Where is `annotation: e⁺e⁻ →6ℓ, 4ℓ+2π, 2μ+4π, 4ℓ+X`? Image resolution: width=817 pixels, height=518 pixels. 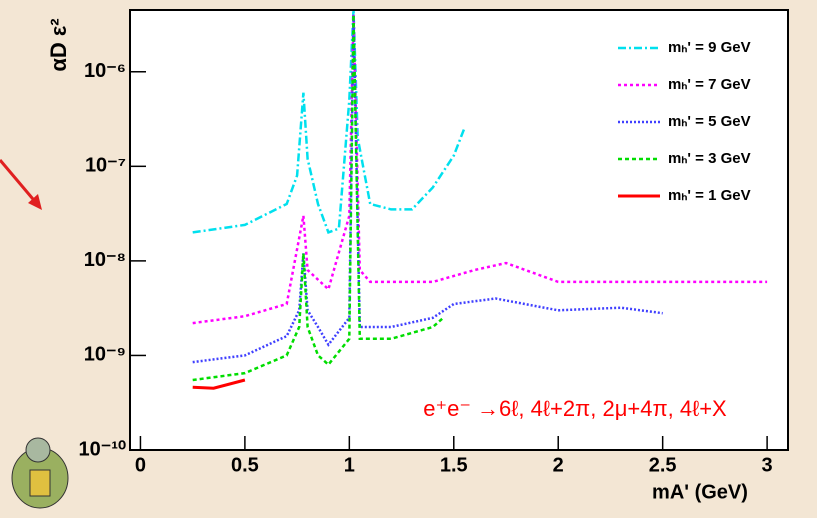
annotation: e⁺e⁻ →6ℓ, 4ℓ+2π, 2μ+4π, 4ℓ+X is located at coordinates (575, 408).